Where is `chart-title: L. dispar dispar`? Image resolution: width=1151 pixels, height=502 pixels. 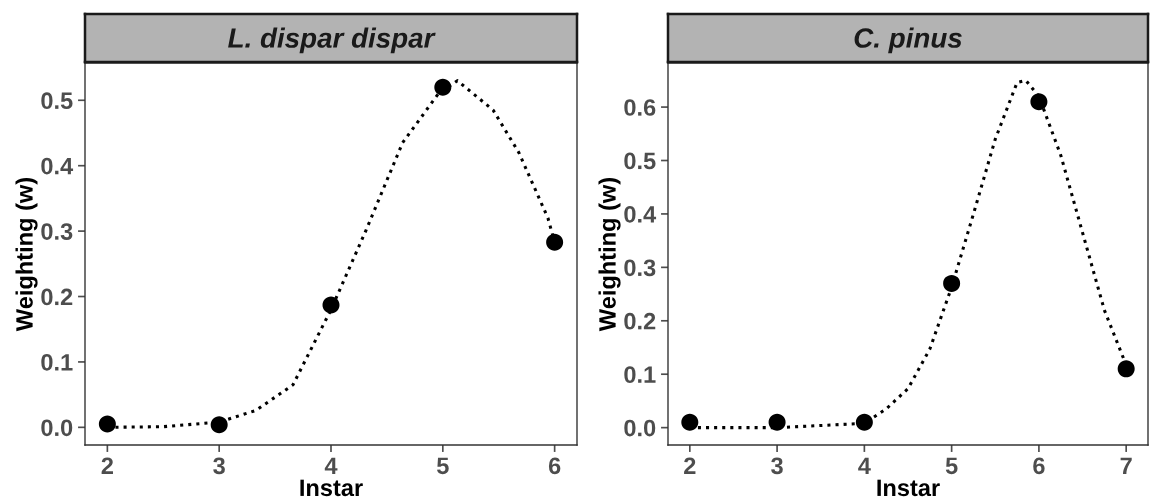 chart-title: L. dispar dispar is located at coordinates (332, 40).